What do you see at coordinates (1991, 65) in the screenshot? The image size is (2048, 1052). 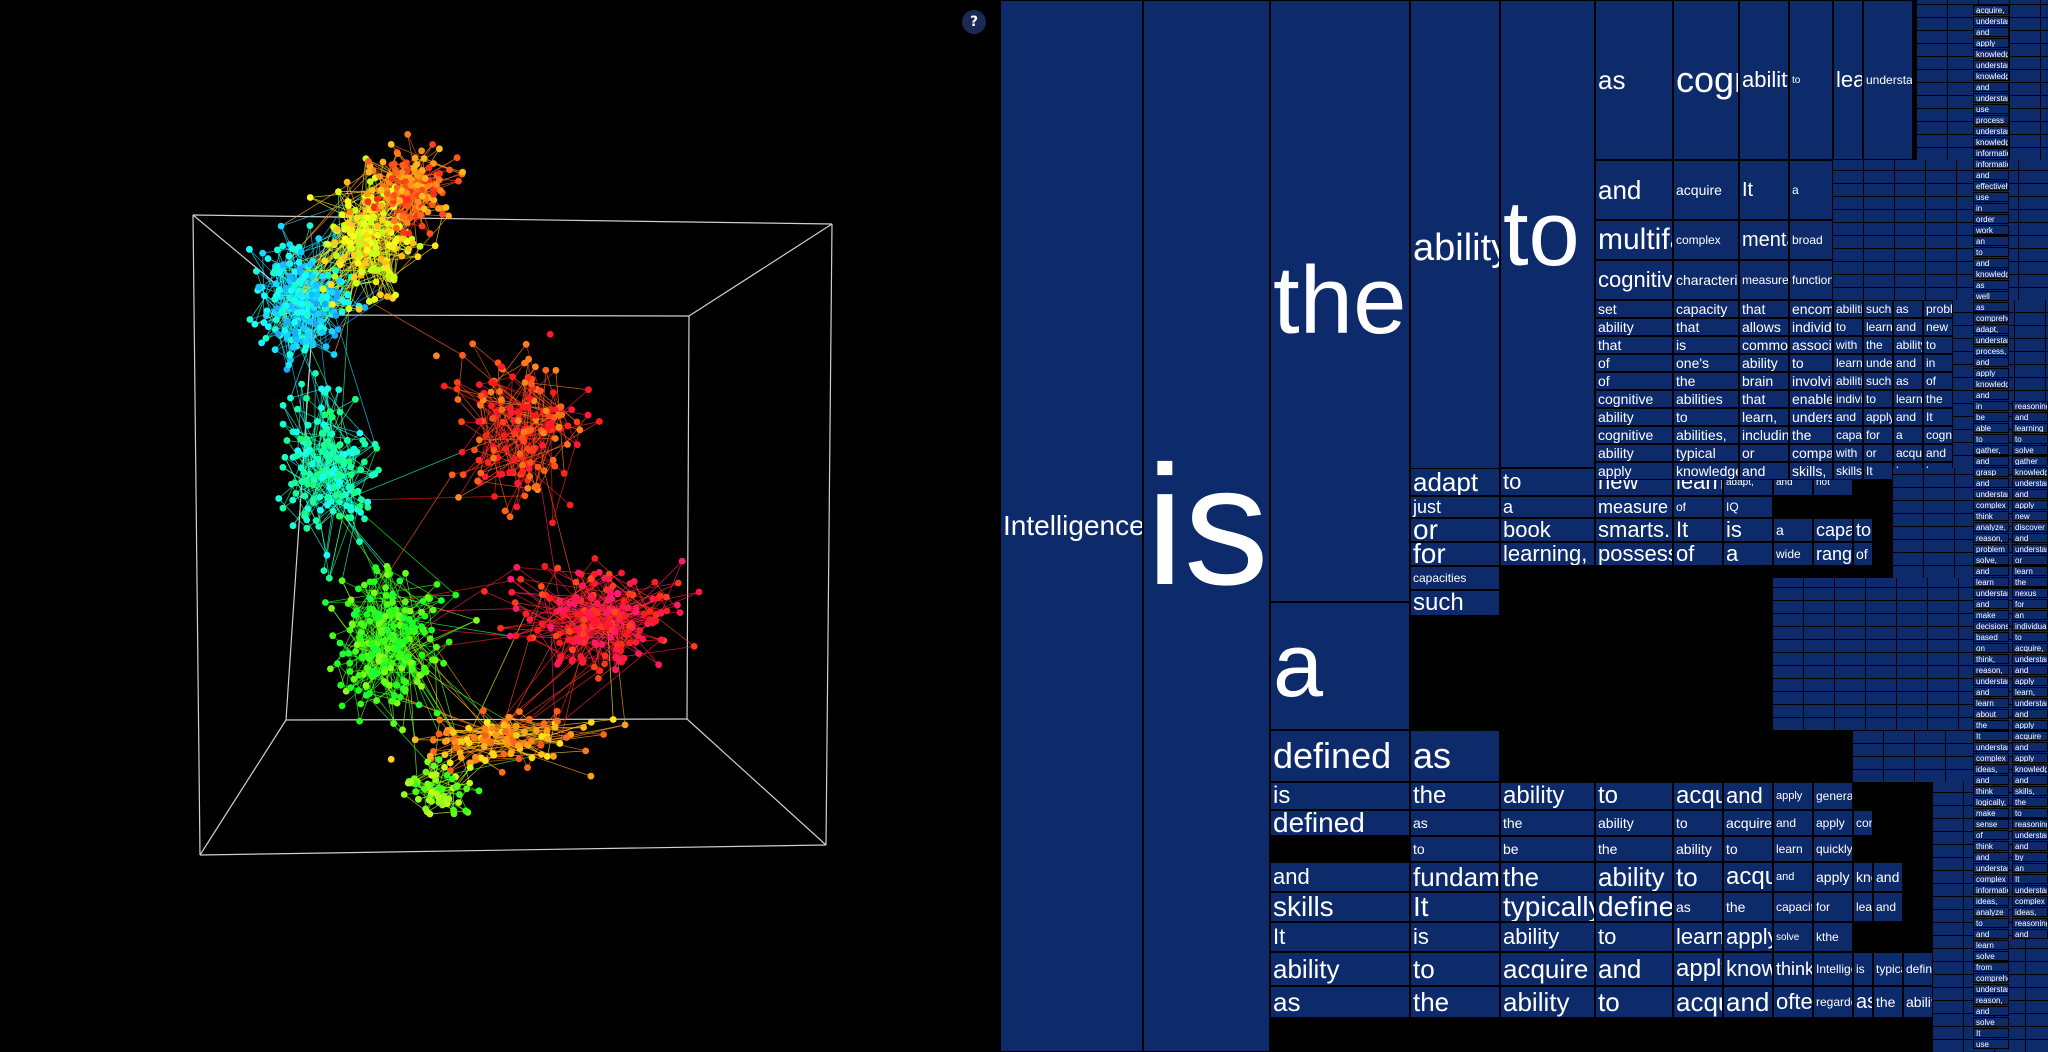 I see `word-cell: understanding` at bounding box center [1991, 65].